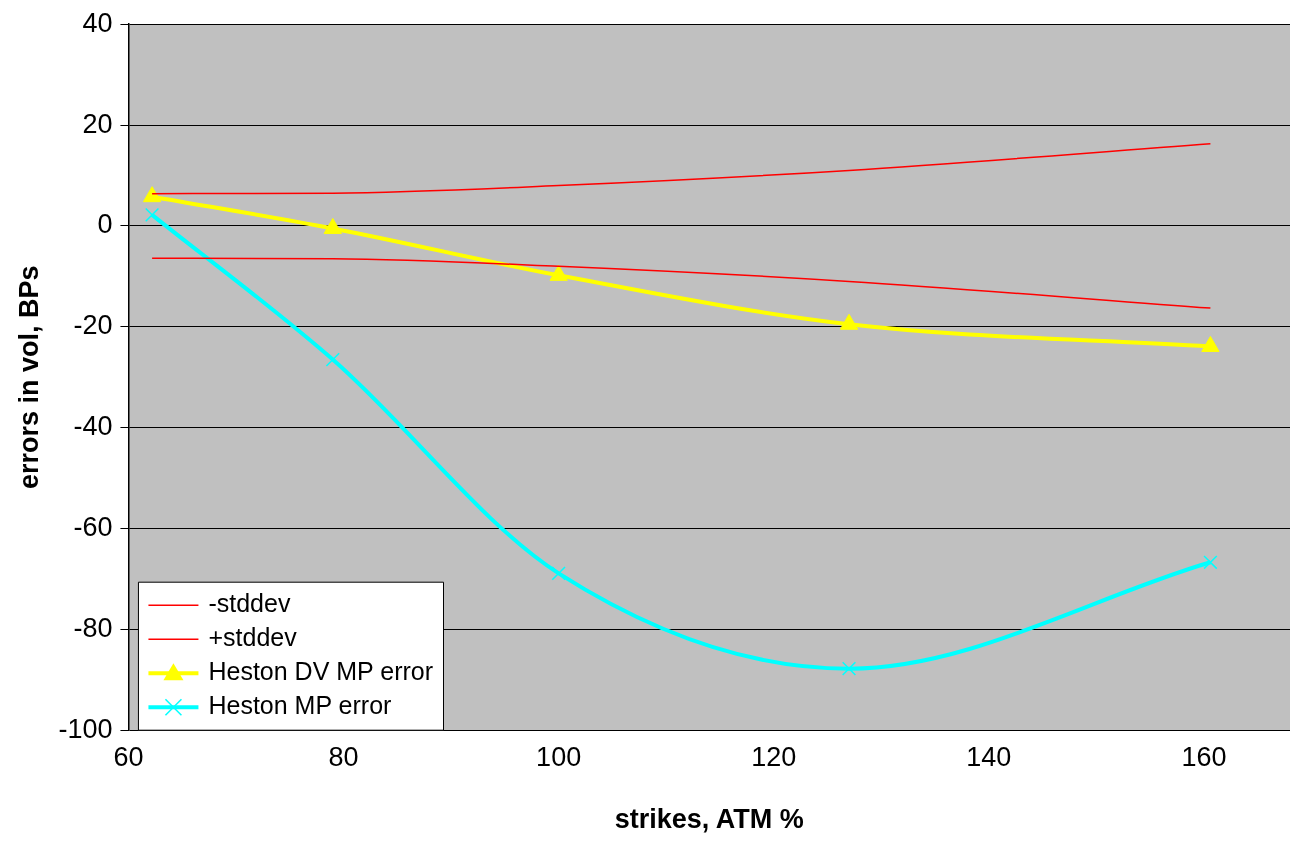 This screenshot has width=1301, height=851. What do you see at coordinates (774, 756) in the screenshot?
I see `x-tick-label: 120` at bounding box center [774, 756].